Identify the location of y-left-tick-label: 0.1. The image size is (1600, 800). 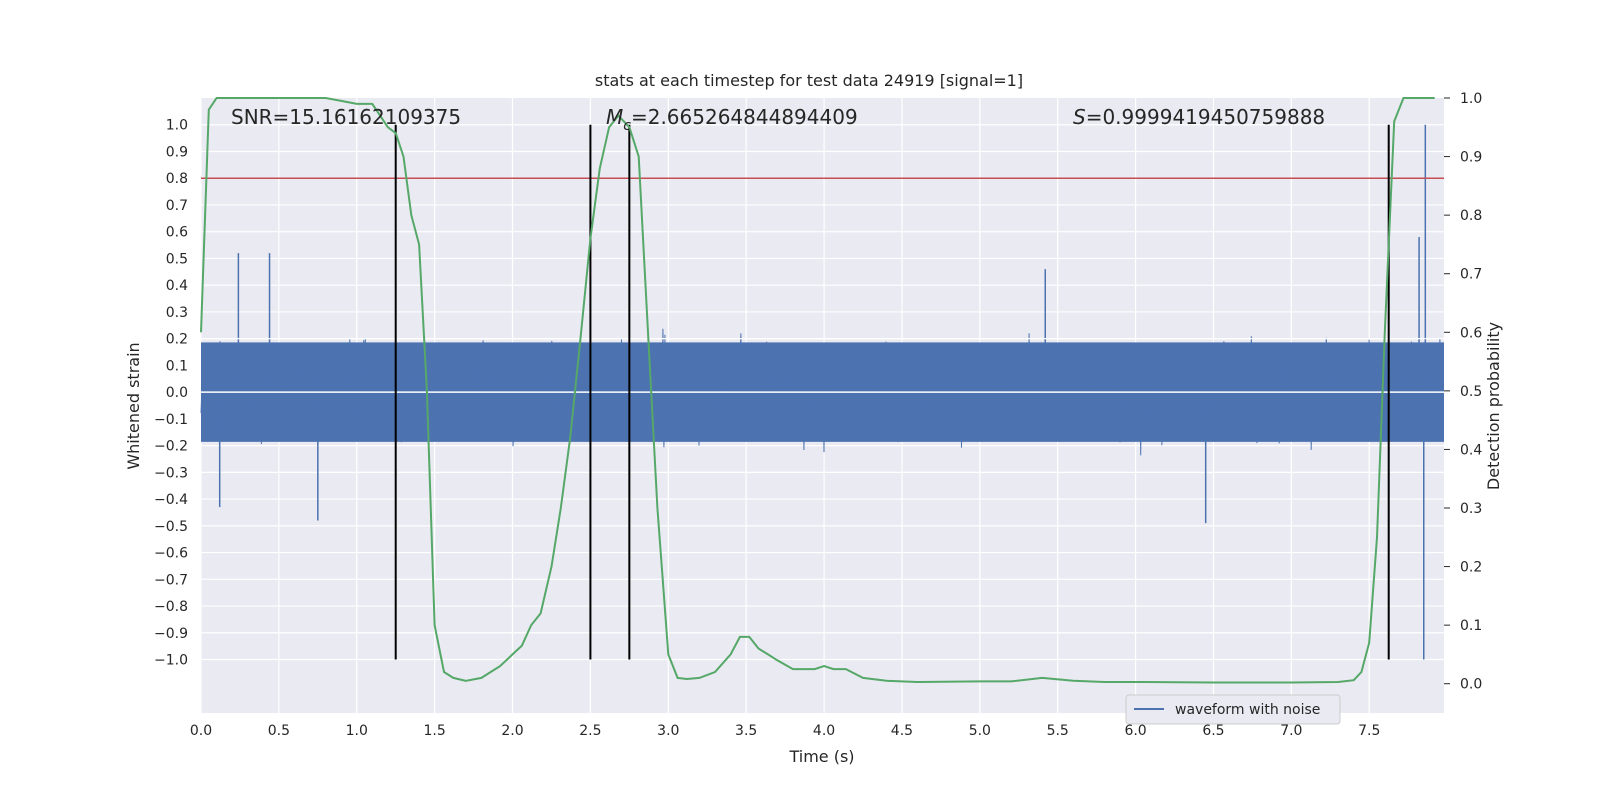
(177, 366).